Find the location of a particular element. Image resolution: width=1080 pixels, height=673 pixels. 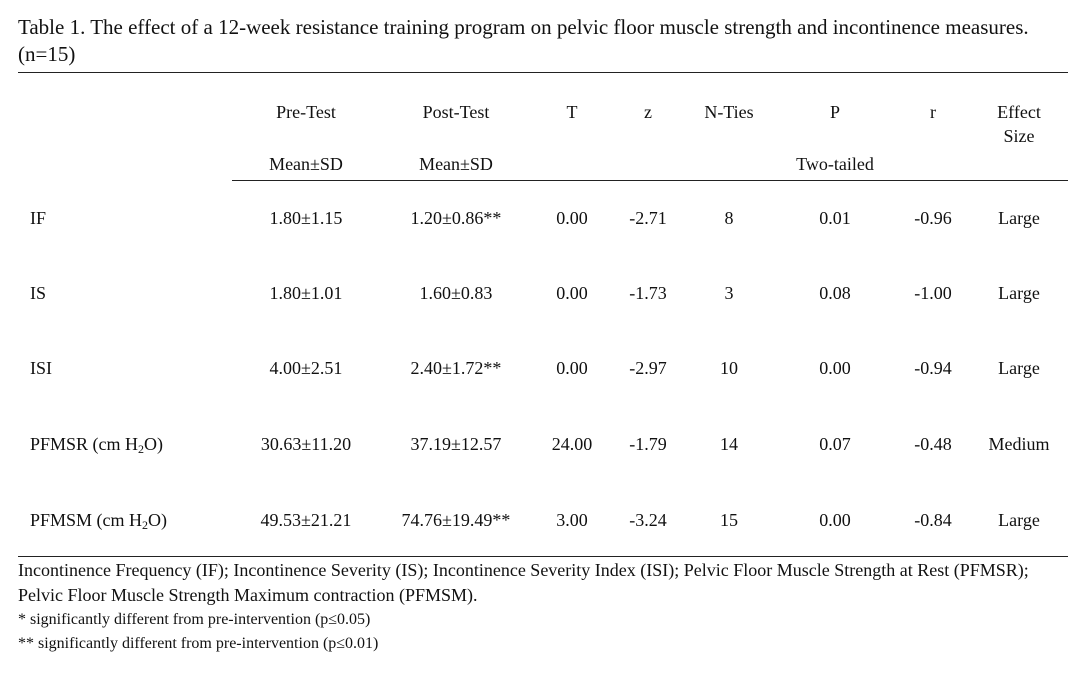

header-effect-size-line2: Size is located at coordinates (1019, 136).